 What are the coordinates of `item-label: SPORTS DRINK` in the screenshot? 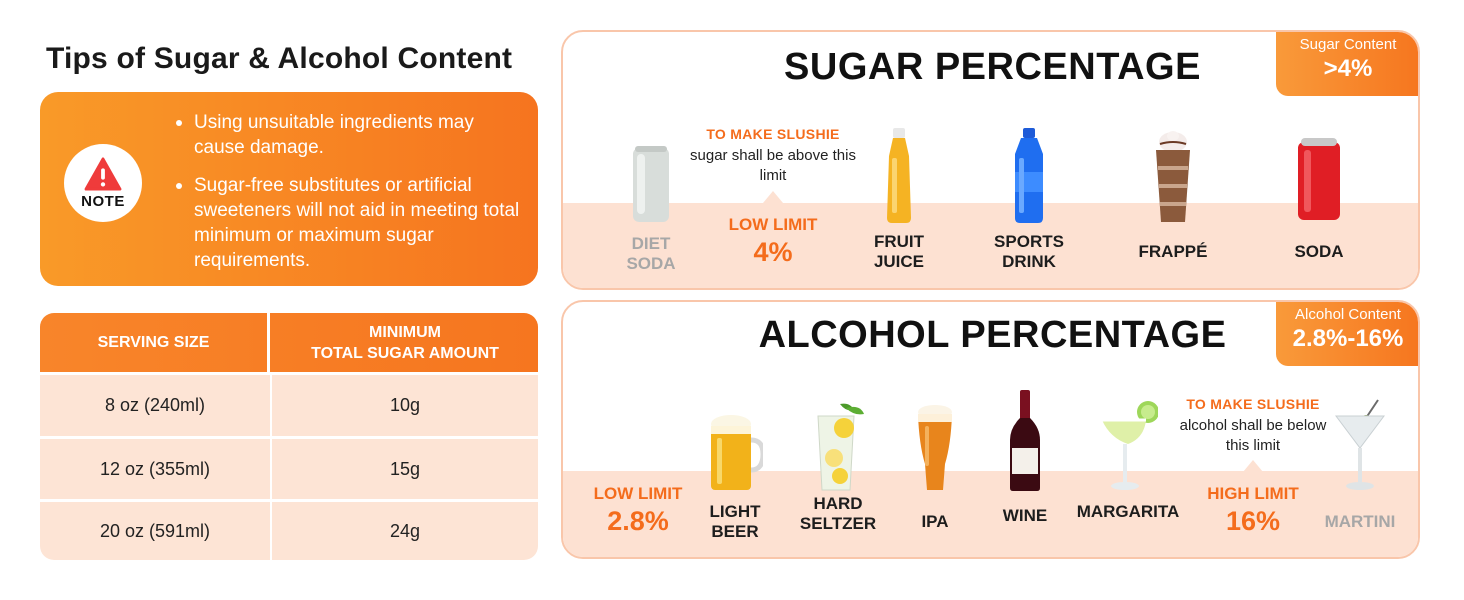 It's located at (1029, 251).